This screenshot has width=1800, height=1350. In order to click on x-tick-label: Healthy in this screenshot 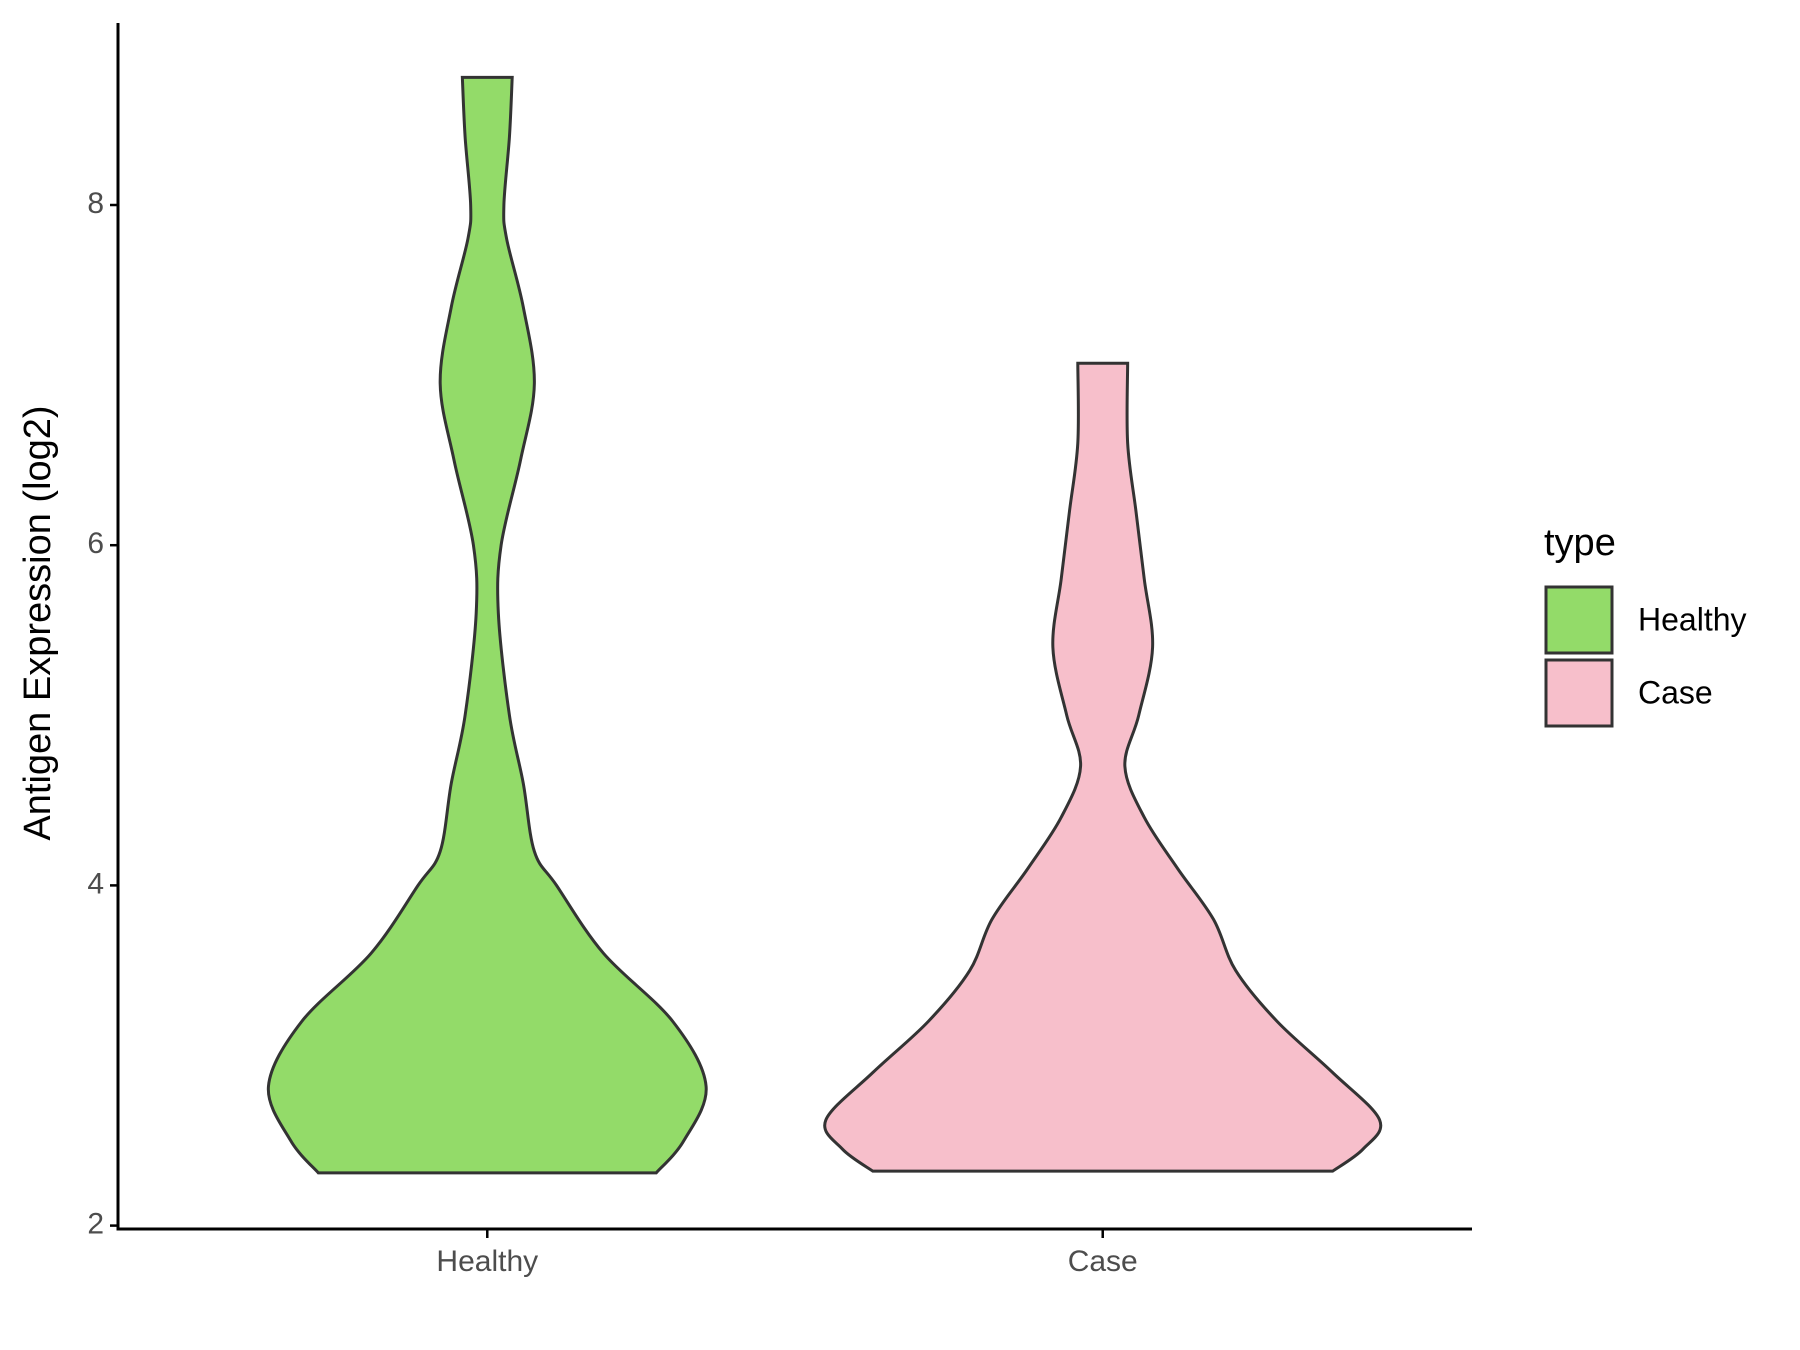, I will do `click(487, 1261)`.